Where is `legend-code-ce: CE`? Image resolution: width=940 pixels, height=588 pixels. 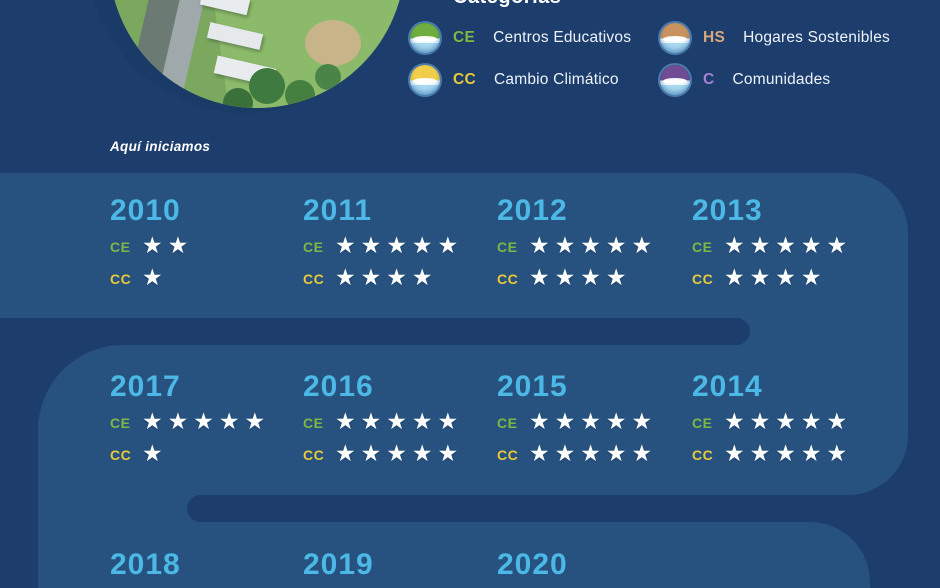 legend-code-ce: CE is located at coordinates (464, 37).